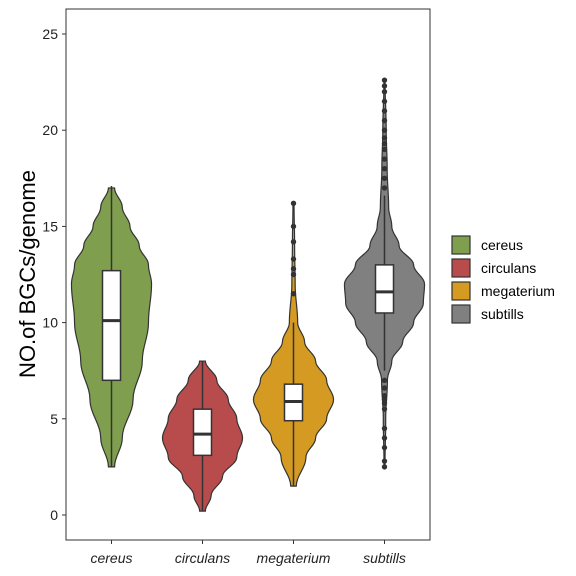 The height and width of the screenshot is (576, 576). Describe the element at coordinates (54, 274) in the screenshot. I see `y-axis: 0 5 10 15 20 25` at that location.